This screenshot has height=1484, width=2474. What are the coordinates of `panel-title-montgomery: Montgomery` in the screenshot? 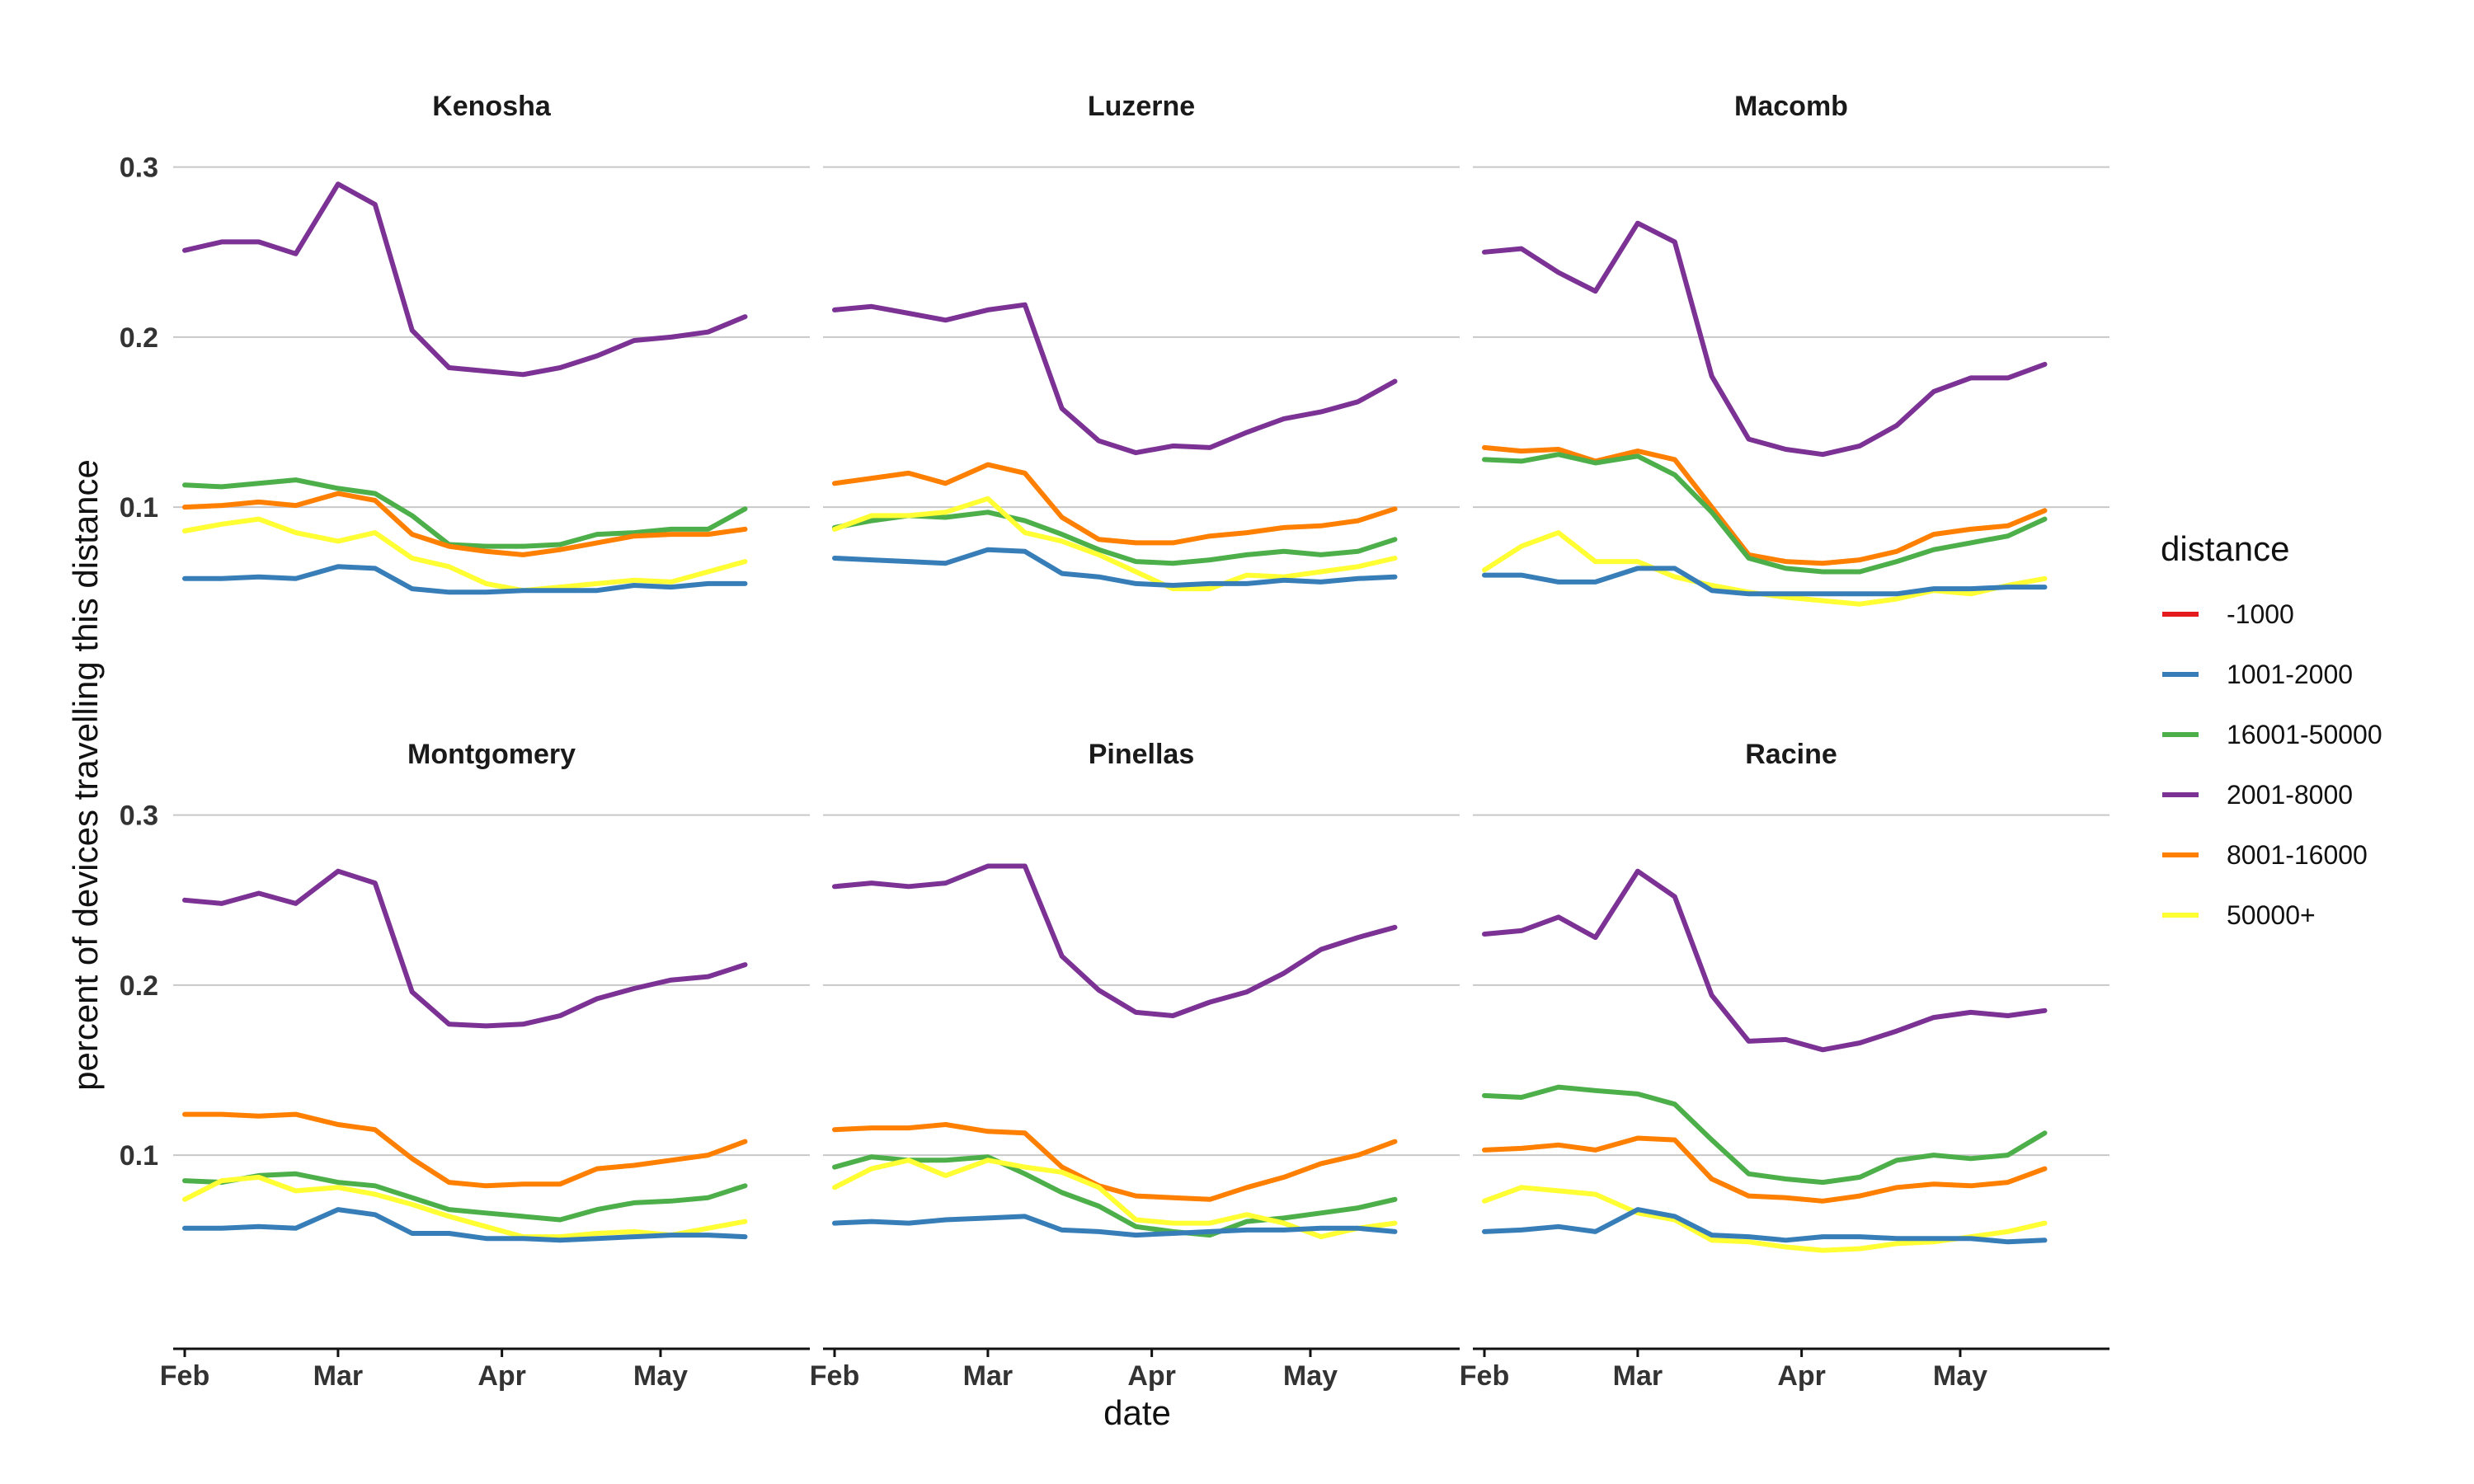 It's located at (491, 754).